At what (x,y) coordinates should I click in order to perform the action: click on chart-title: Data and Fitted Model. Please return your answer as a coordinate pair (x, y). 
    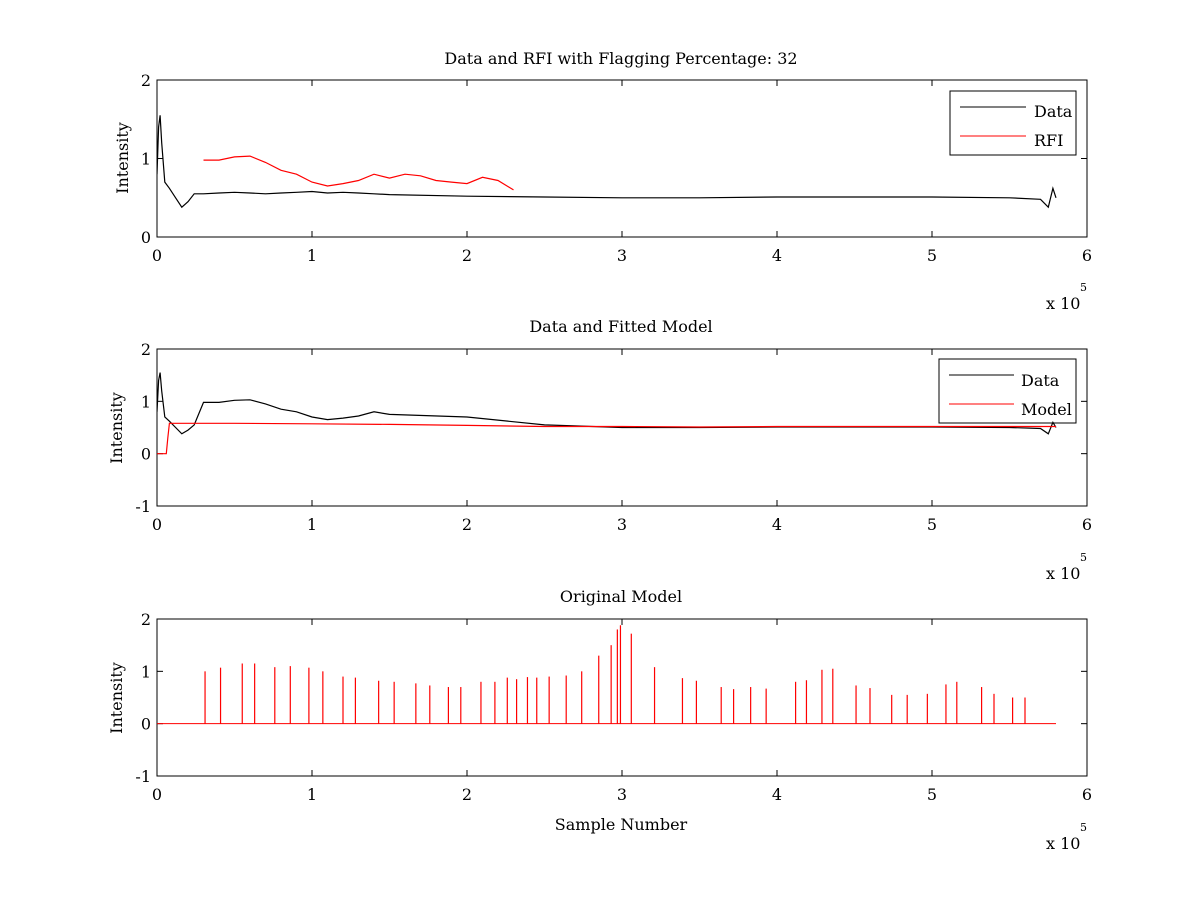
    Looking at the image, I should click on (620, 326).